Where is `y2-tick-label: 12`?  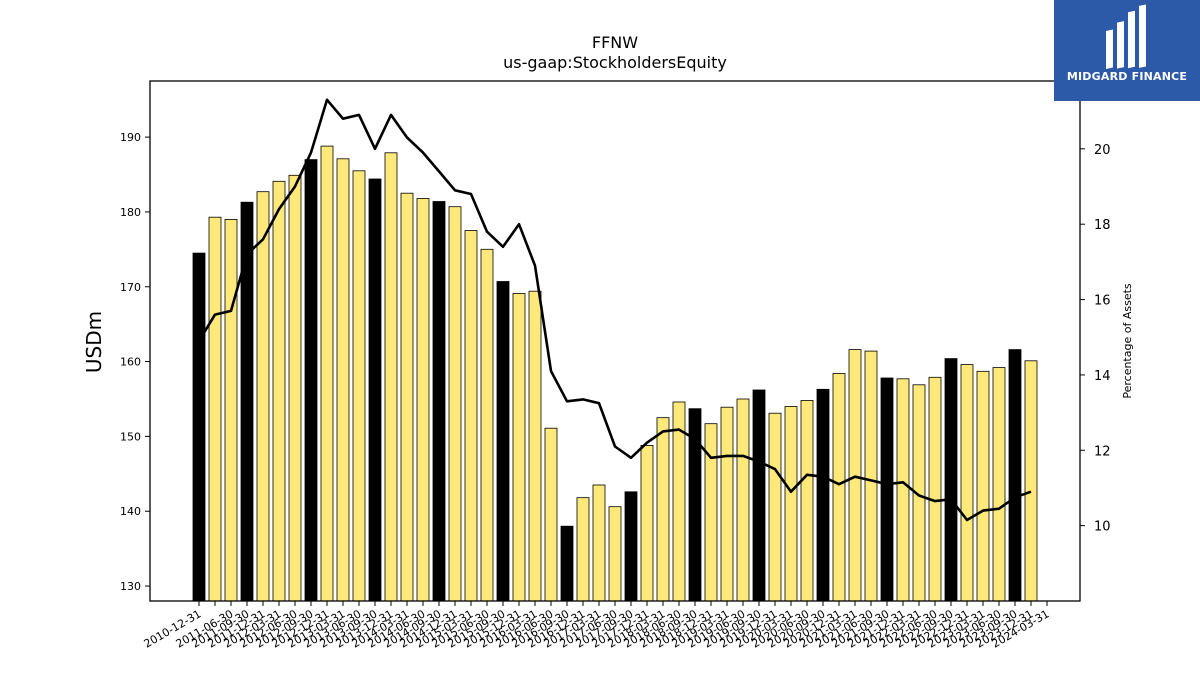 y2-tick-label: 12 is located at coordinates (1102, 451).